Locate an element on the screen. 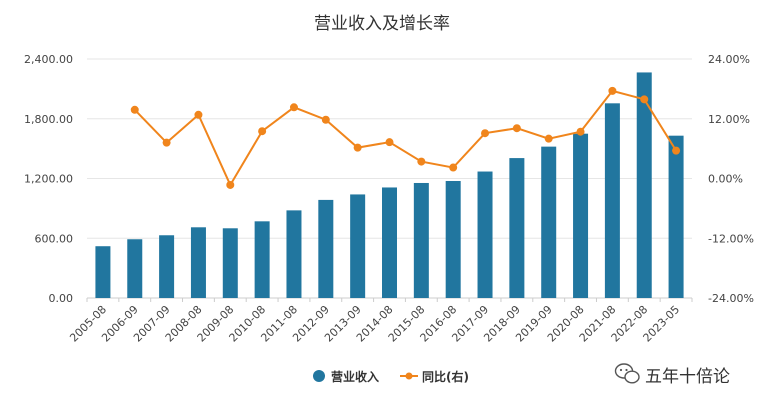 The width and height of the screenshot is (764, 405). legend-line-label: 同比(右) is located at coordinates (445, 376).